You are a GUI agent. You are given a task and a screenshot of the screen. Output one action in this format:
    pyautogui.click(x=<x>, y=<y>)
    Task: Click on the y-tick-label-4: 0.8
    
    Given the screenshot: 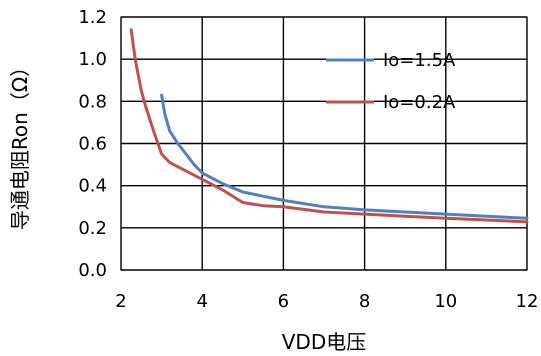 What is the action you would take?
    pyautogui.click(x=92, y=101)
    